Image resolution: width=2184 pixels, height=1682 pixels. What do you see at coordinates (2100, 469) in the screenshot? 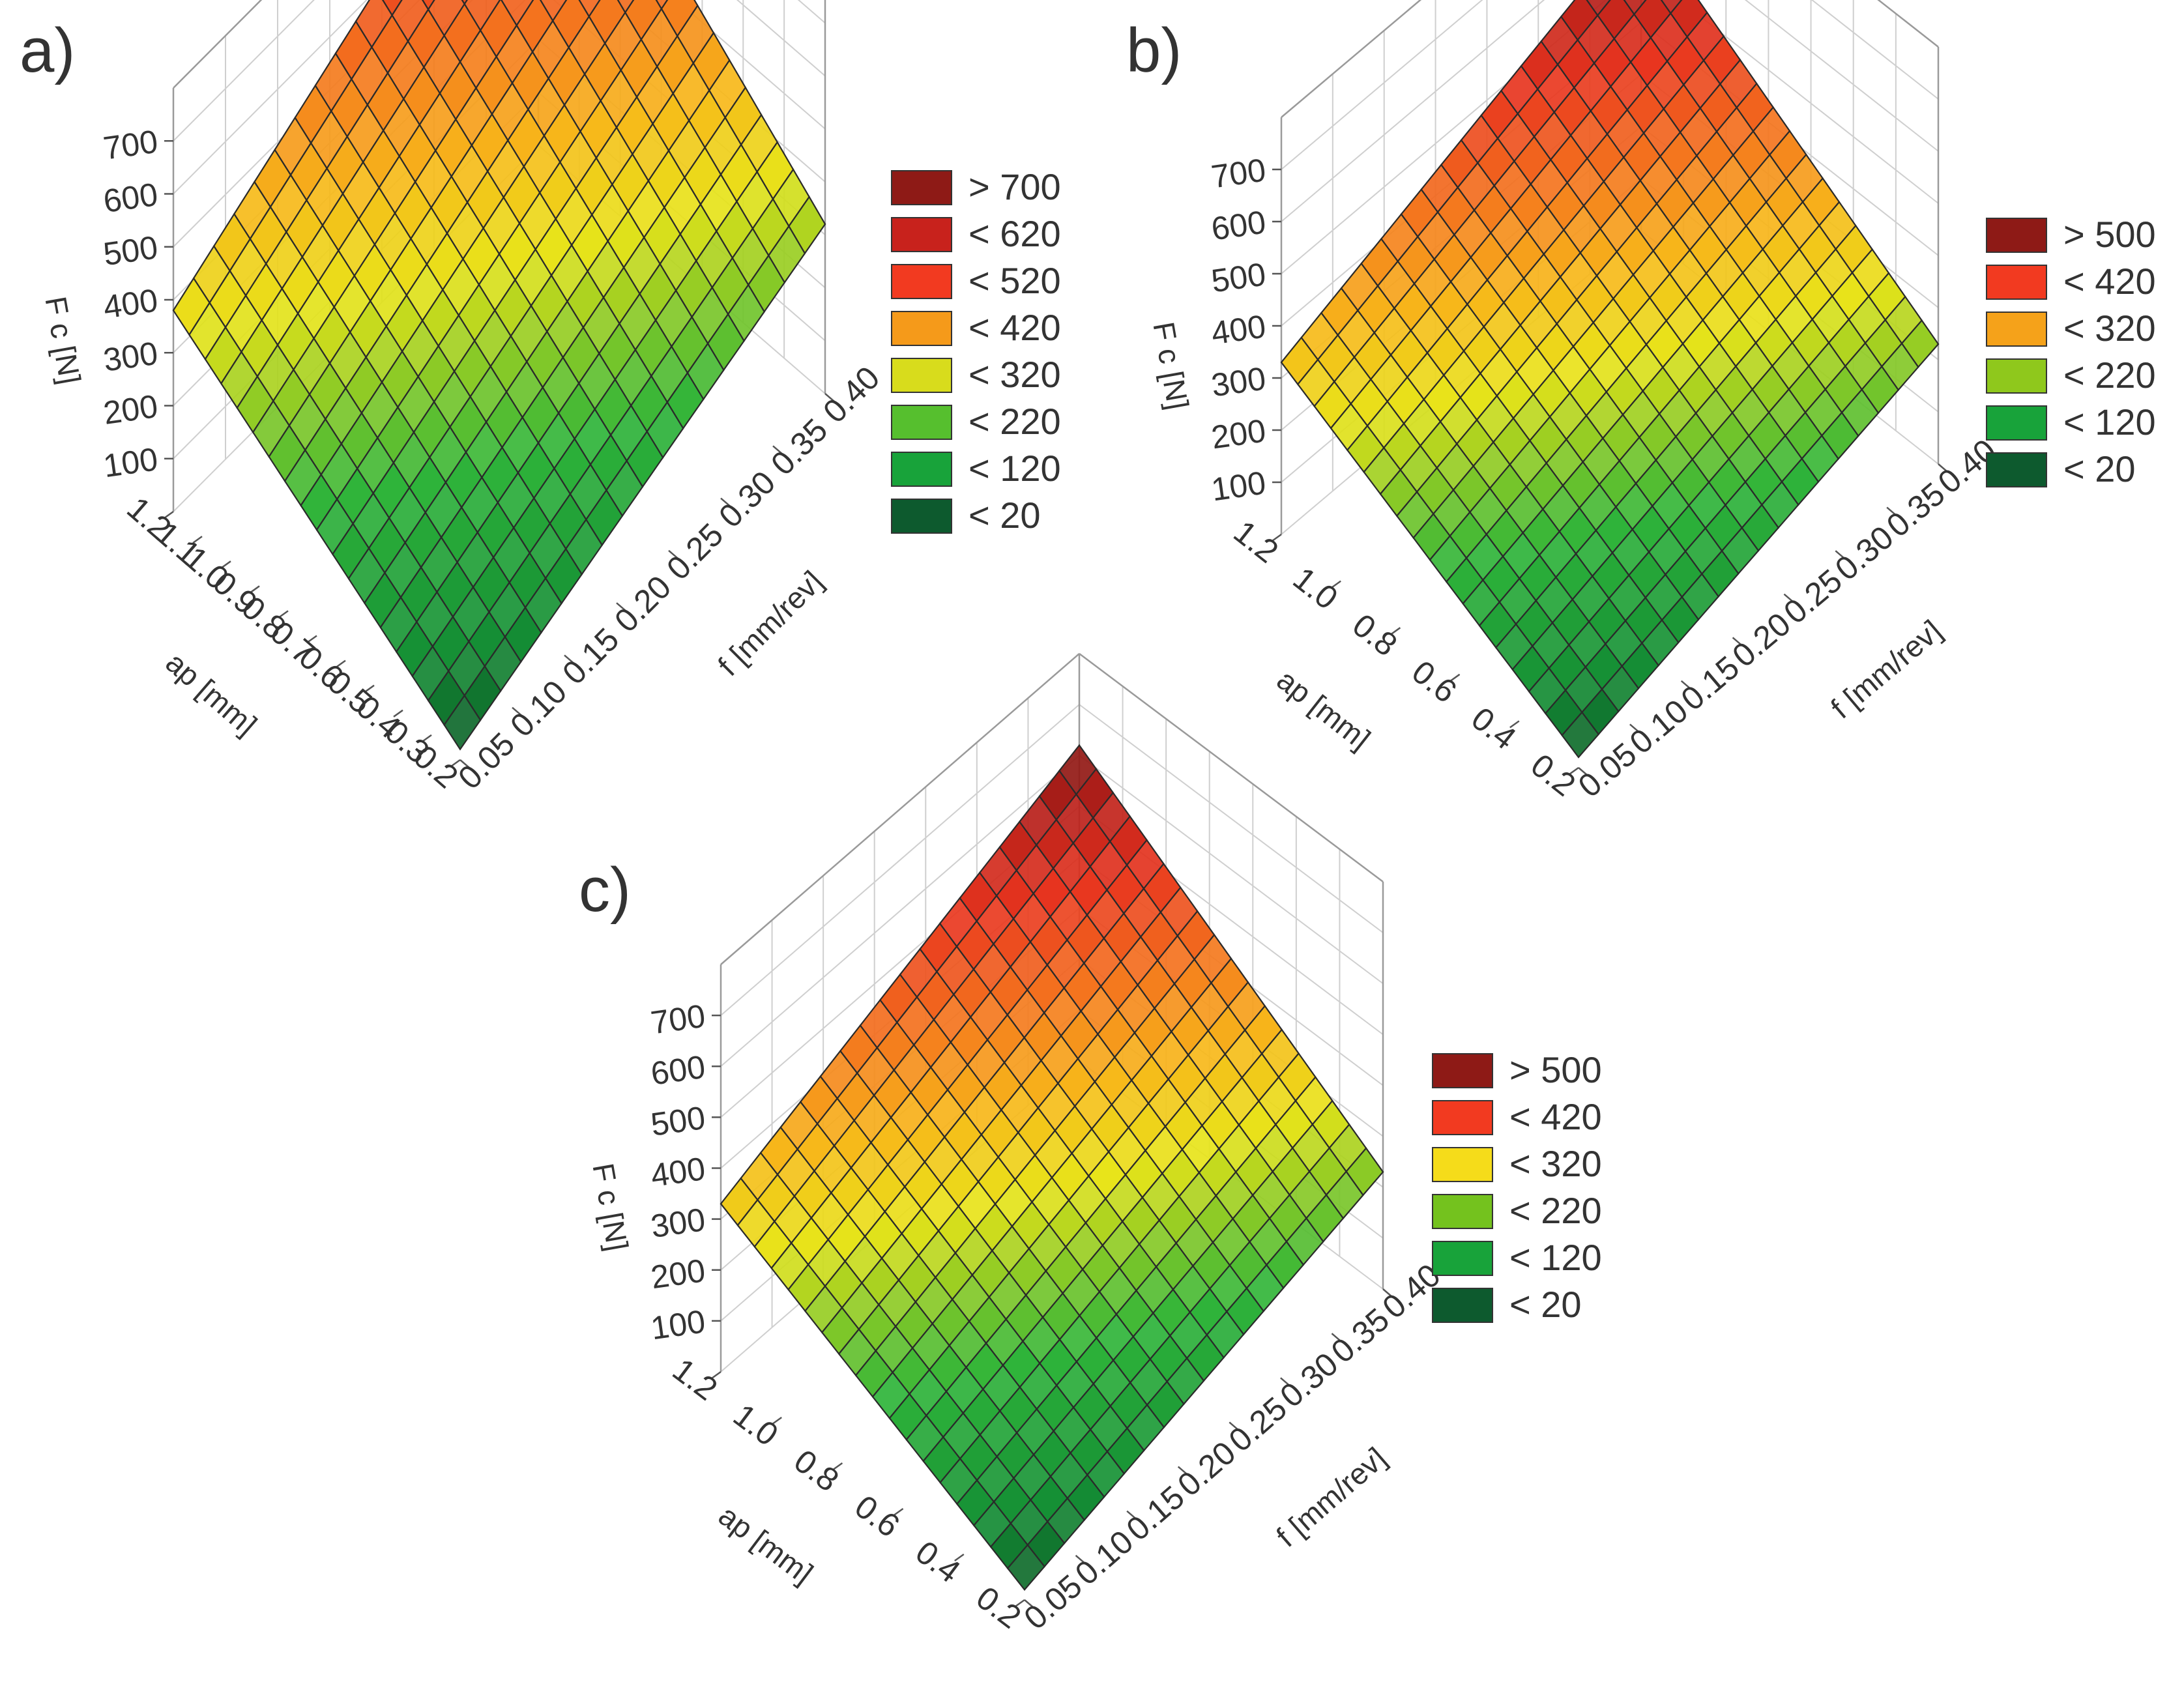
I see `legend-label: < 20` at bounding box center [2100, 469].